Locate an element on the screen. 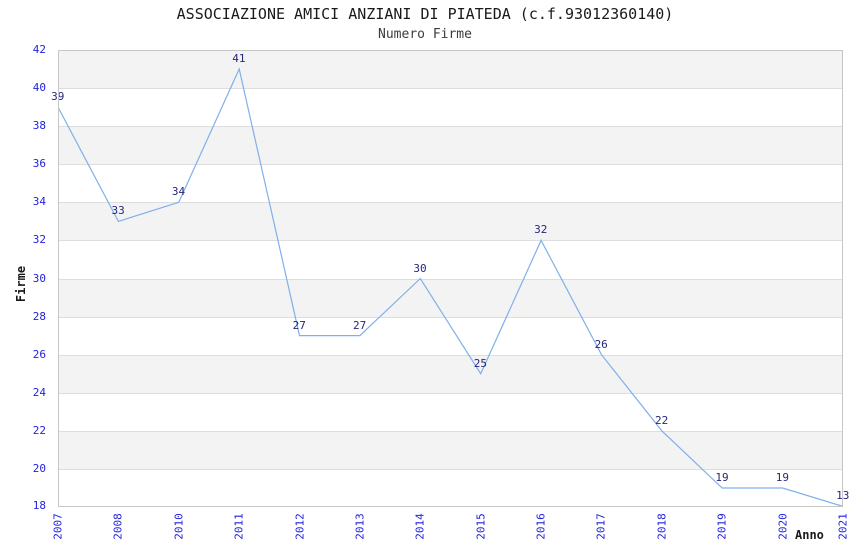 Image resolution: width=850 pixels, height=550 pixels. y-tick-label: 32 is located at coordinates (39, 240).